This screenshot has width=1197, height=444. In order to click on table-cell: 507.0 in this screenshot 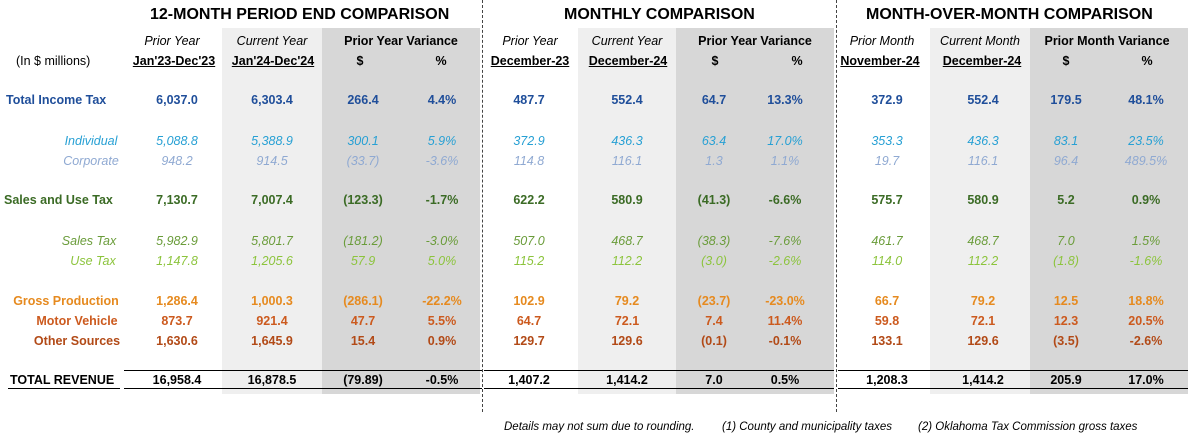, I will do `click(529, 241)`.